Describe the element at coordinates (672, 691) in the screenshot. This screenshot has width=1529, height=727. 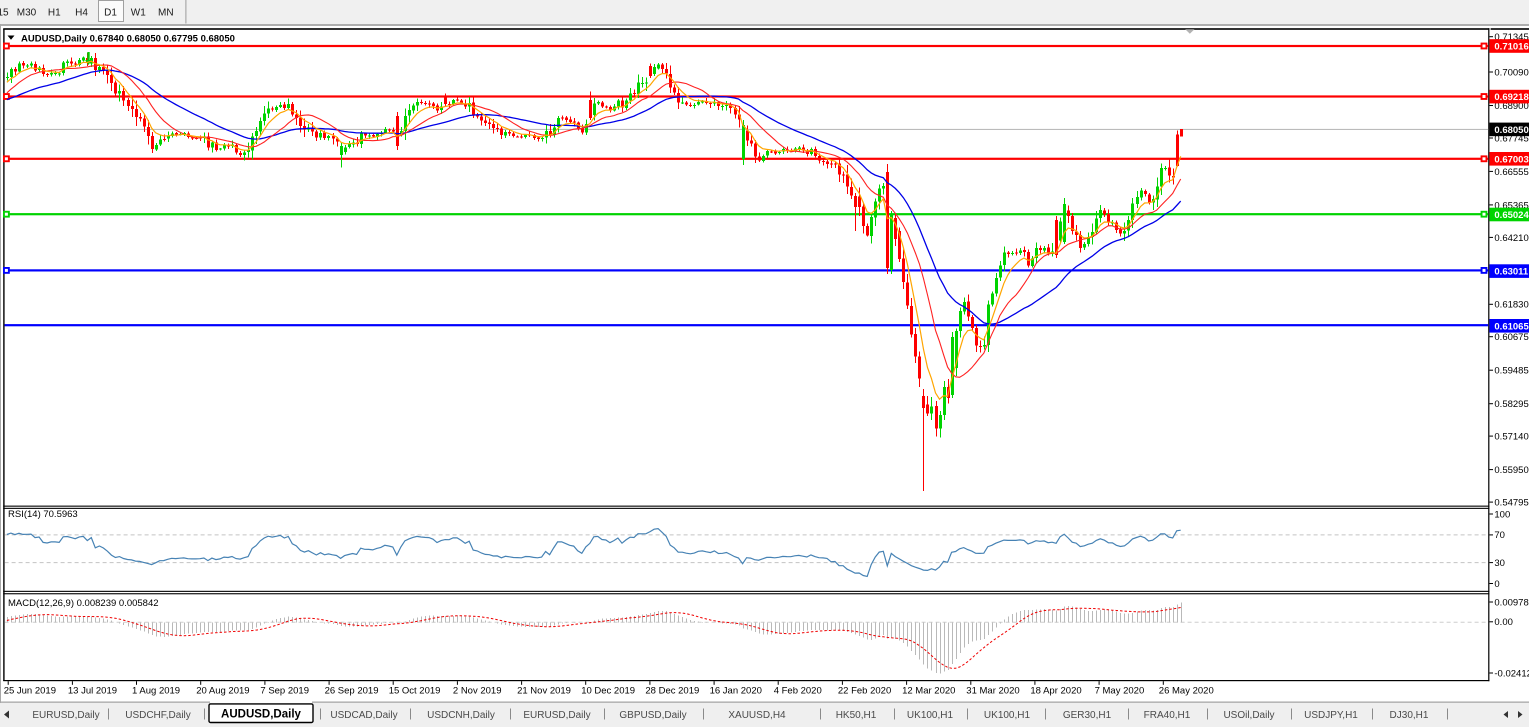
I see `svg-text: 28 Dec 2019` at that location.